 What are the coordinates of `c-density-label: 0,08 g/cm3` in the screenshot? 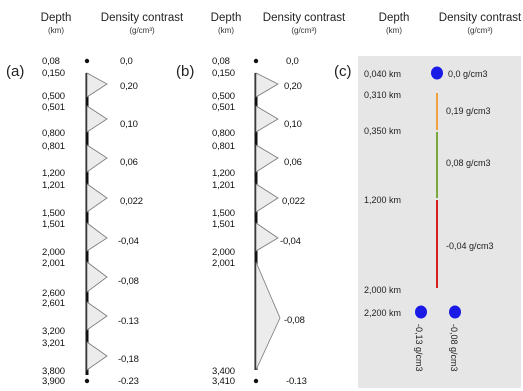 It's located at (468, 163).